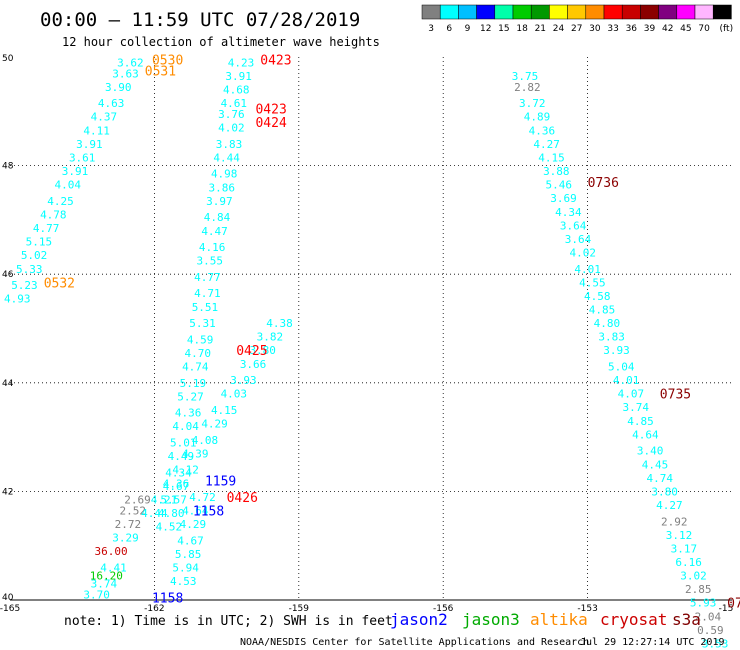 The width and height of the screenshot is (740, 650). I want to click on colorbar-label: 12, so click(485, 29).